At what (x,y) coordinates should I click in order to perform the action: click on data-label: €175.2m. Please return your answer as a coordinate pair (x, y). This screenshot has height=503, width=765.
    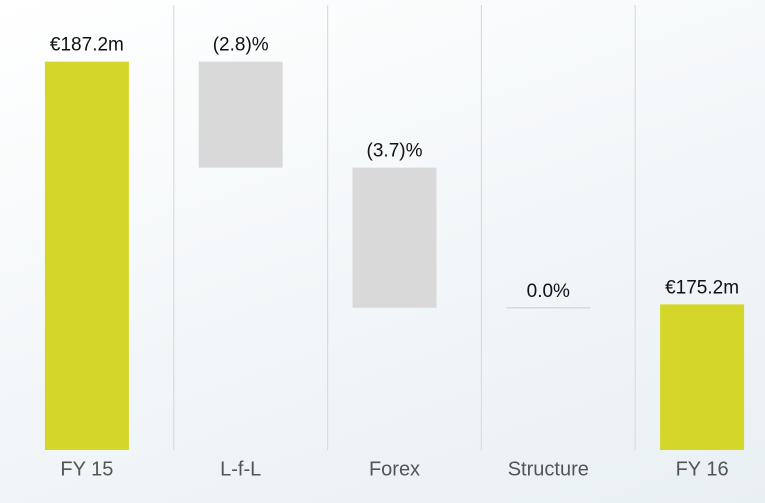
    Looking at the image, I should click on (702, 287).